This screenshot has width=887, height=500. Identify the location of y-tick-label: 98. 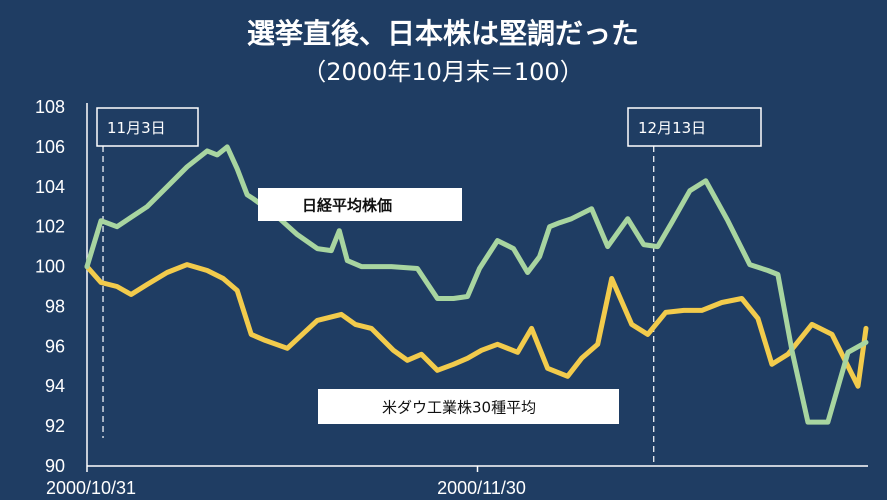
(55, 306).